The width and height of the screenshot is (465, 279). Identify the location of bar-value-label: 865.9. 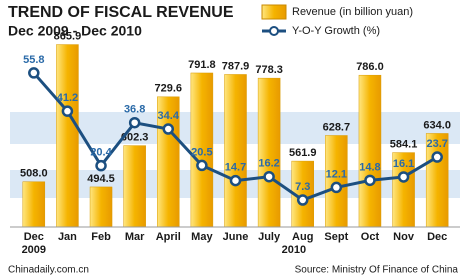
(68, 36).